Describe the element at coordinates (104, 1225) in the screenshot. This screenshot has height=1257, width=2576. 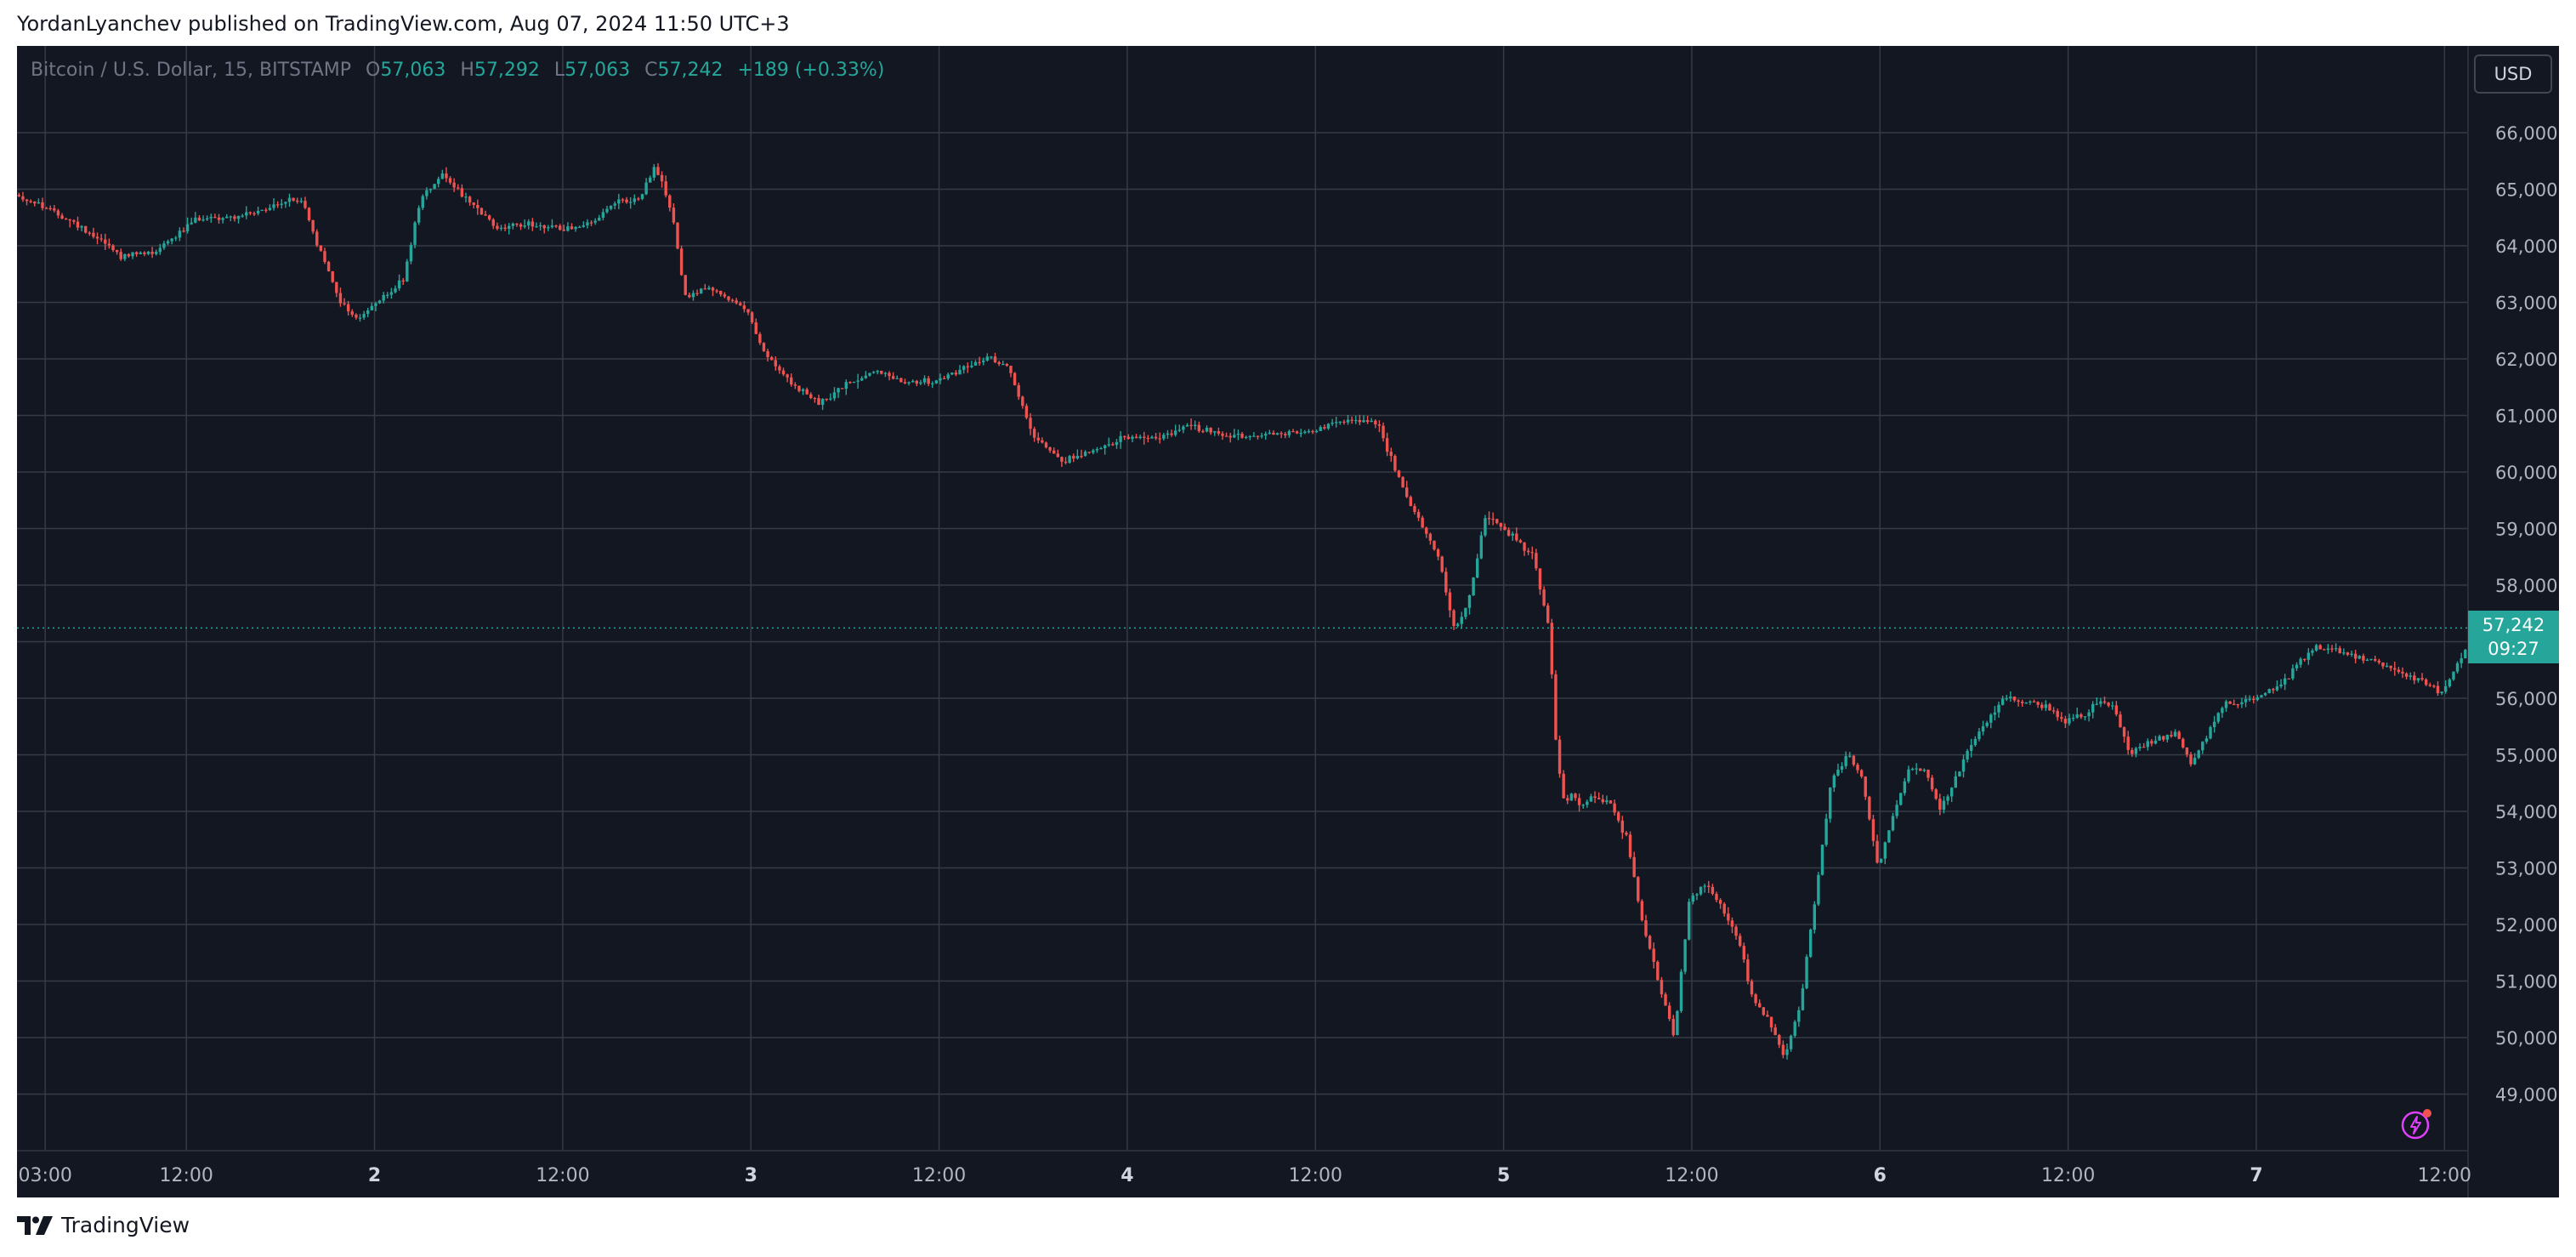
I see `tradingview-brand: TradingView` at that location.